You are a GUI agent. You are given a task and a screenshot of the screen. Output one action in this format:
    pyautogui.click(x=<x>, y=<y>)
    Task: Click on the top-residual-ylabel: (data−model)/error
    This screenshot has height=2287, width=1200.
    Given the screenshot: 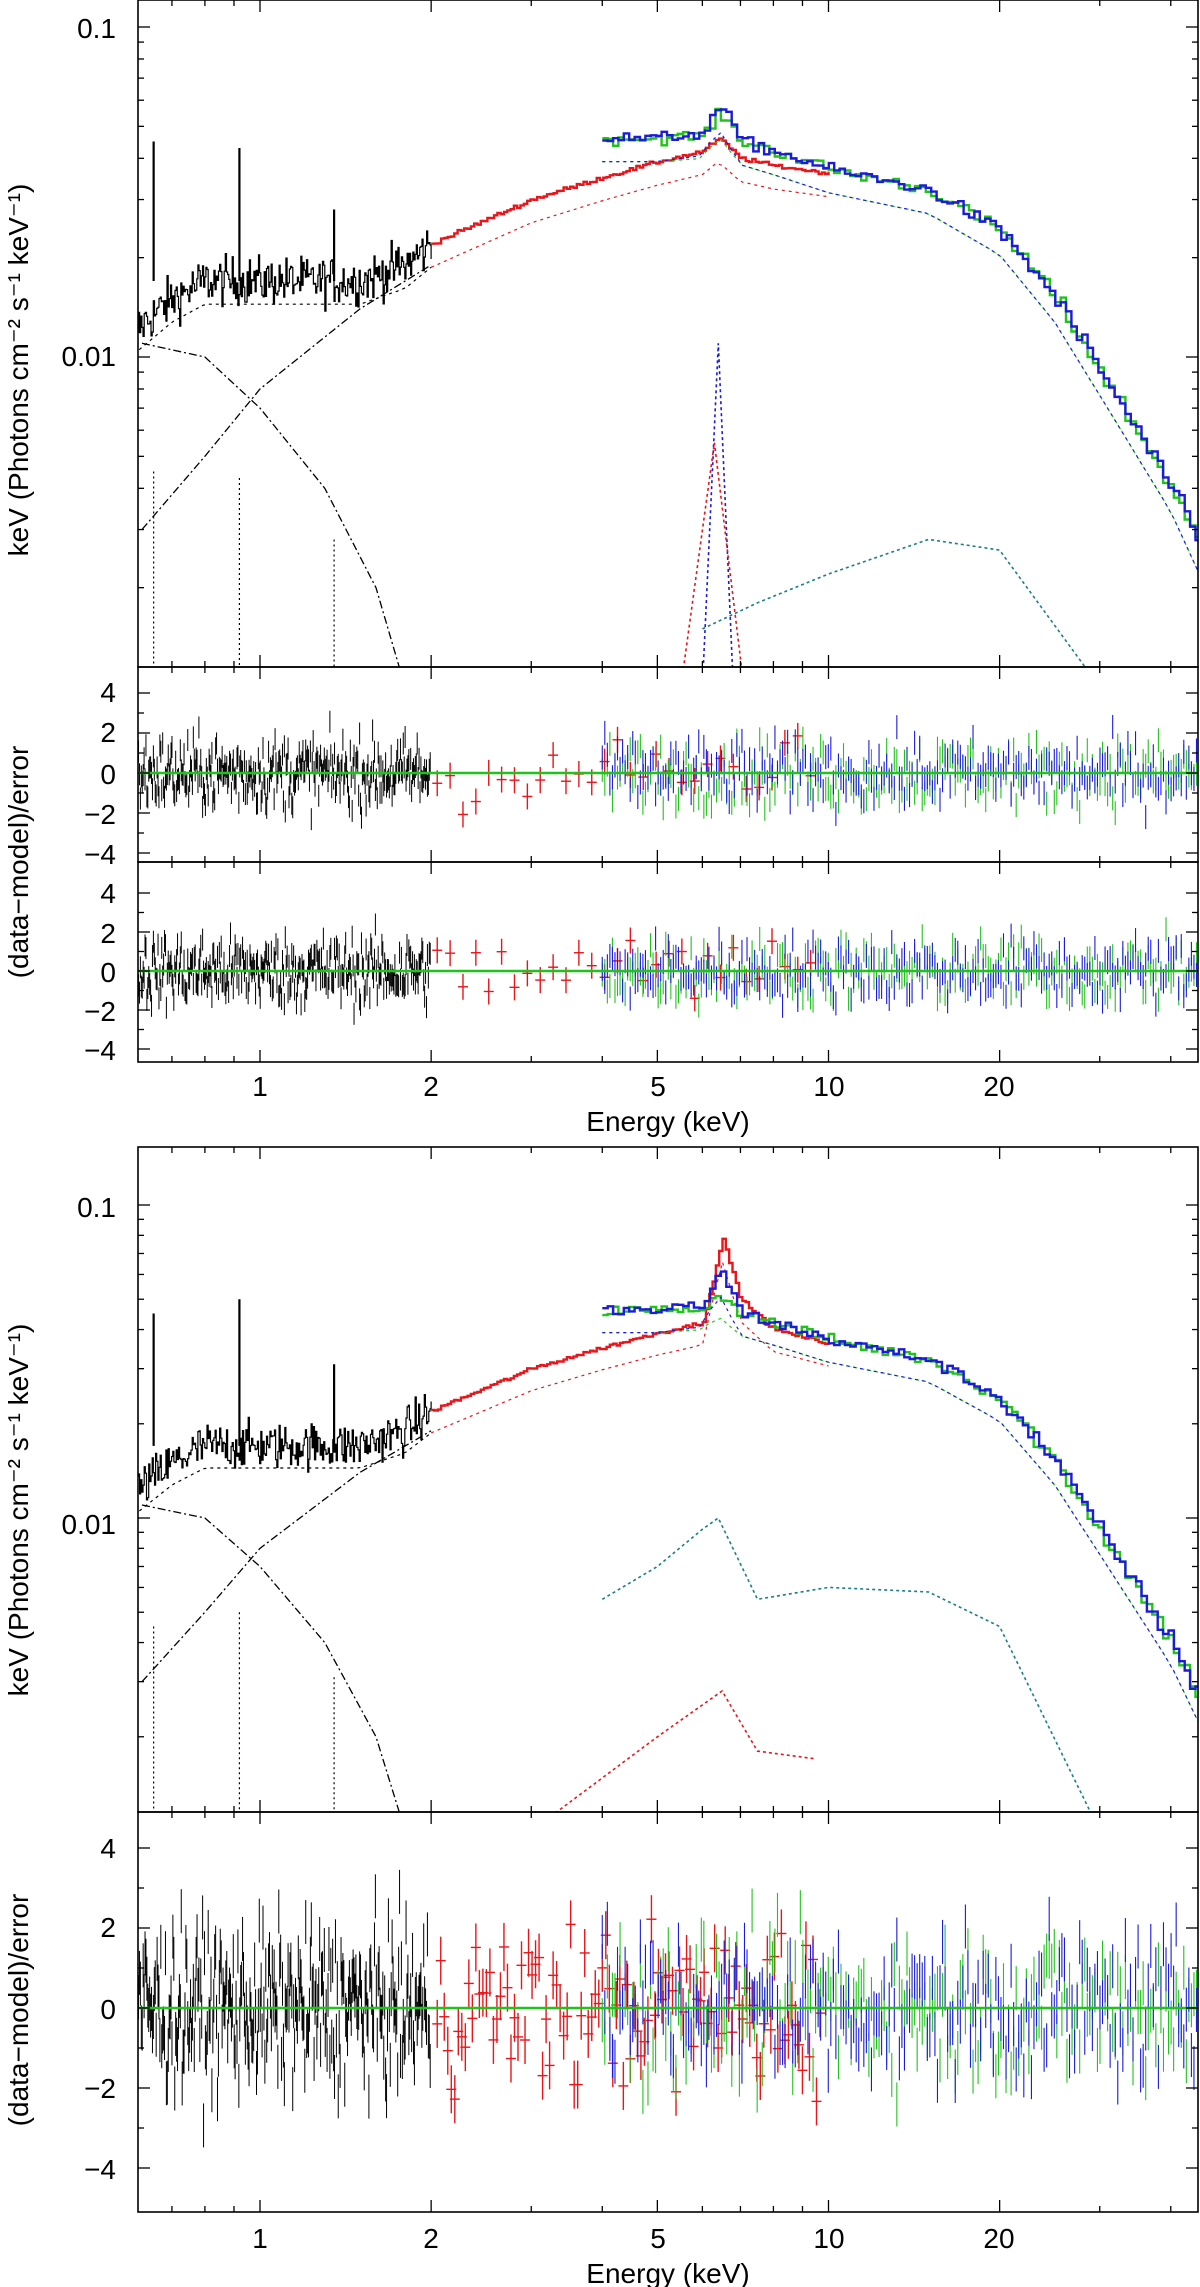 What is the action you would take?
    pyautogui.click(x=18, y=862)
    